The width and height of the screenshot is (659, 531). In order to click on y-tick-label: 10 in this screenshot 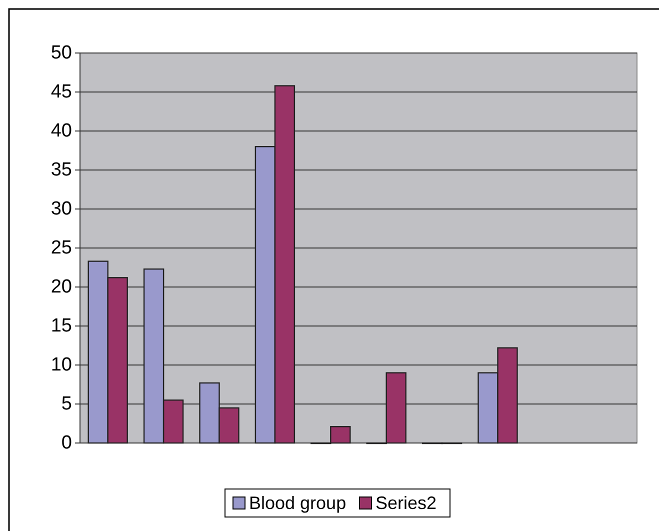, I will do `click(61, 365)`.